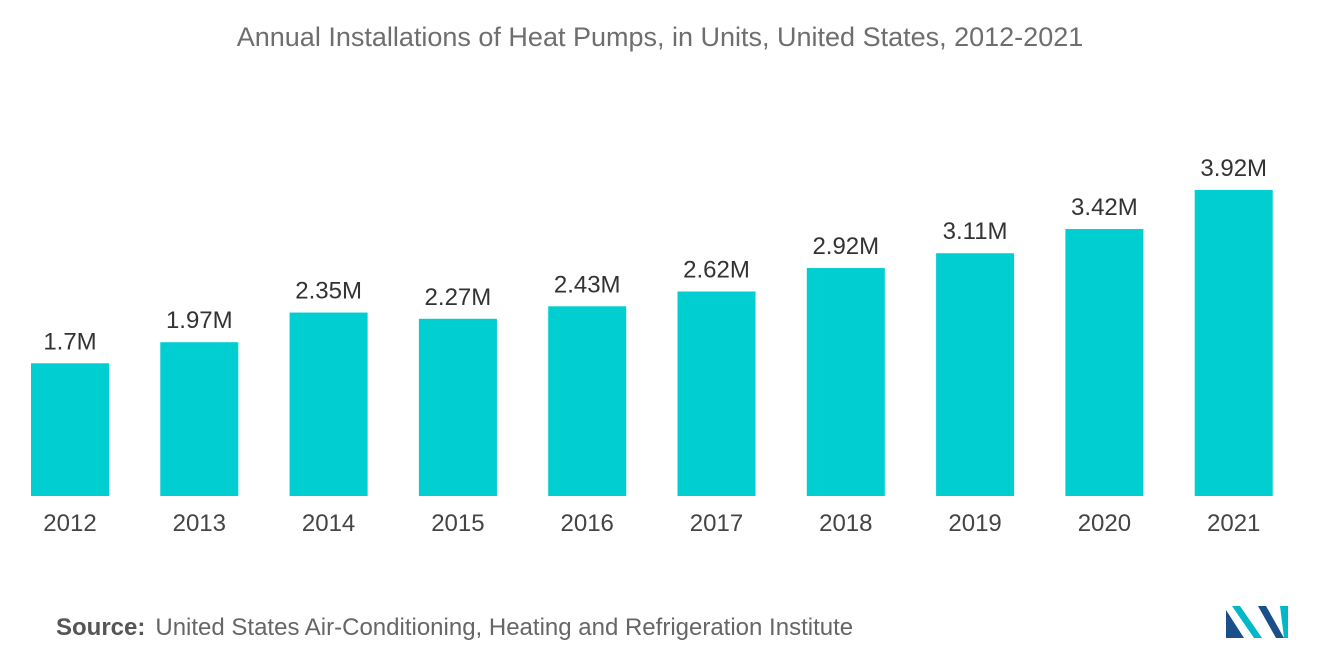 This screenshot has width=1320, height=665. I want to click on bar-2013, so click(199, 419).